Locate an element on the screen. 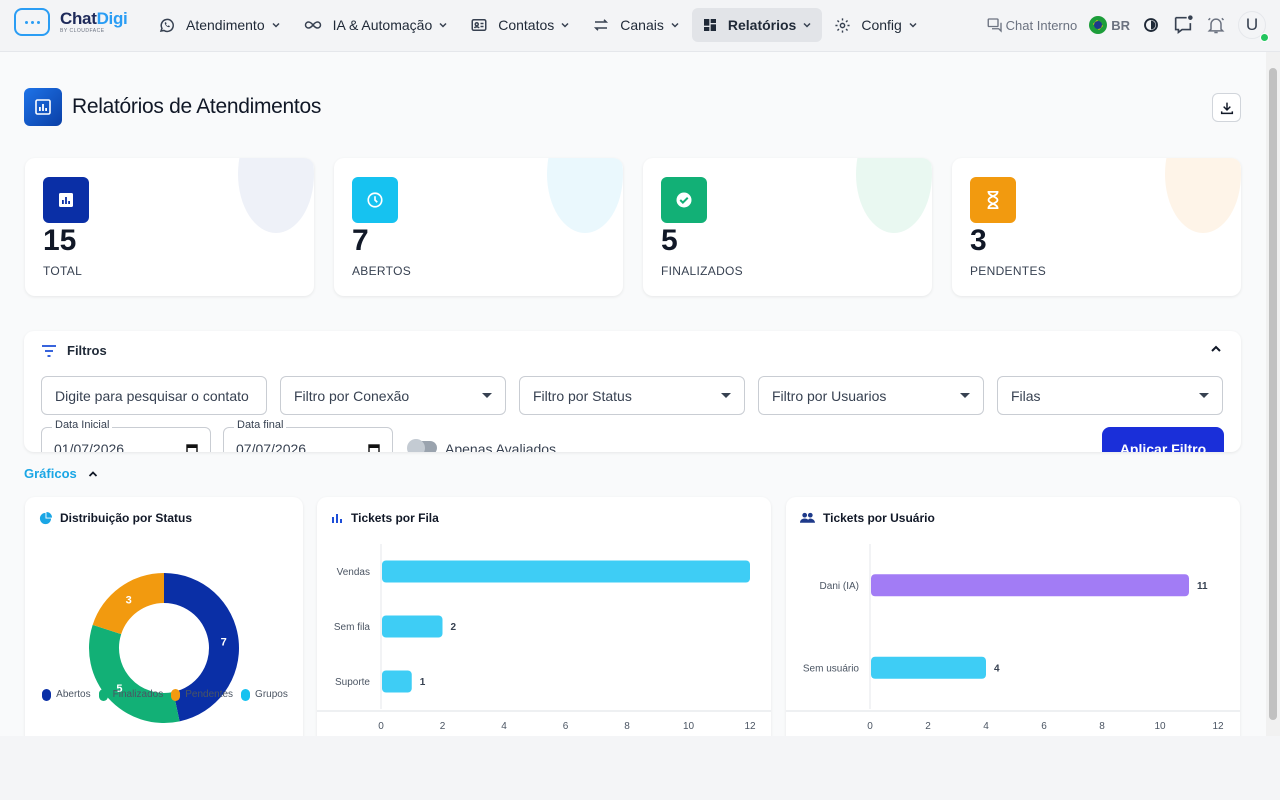  apenas-avaliados-toggle is located at coordinates (422, 445).